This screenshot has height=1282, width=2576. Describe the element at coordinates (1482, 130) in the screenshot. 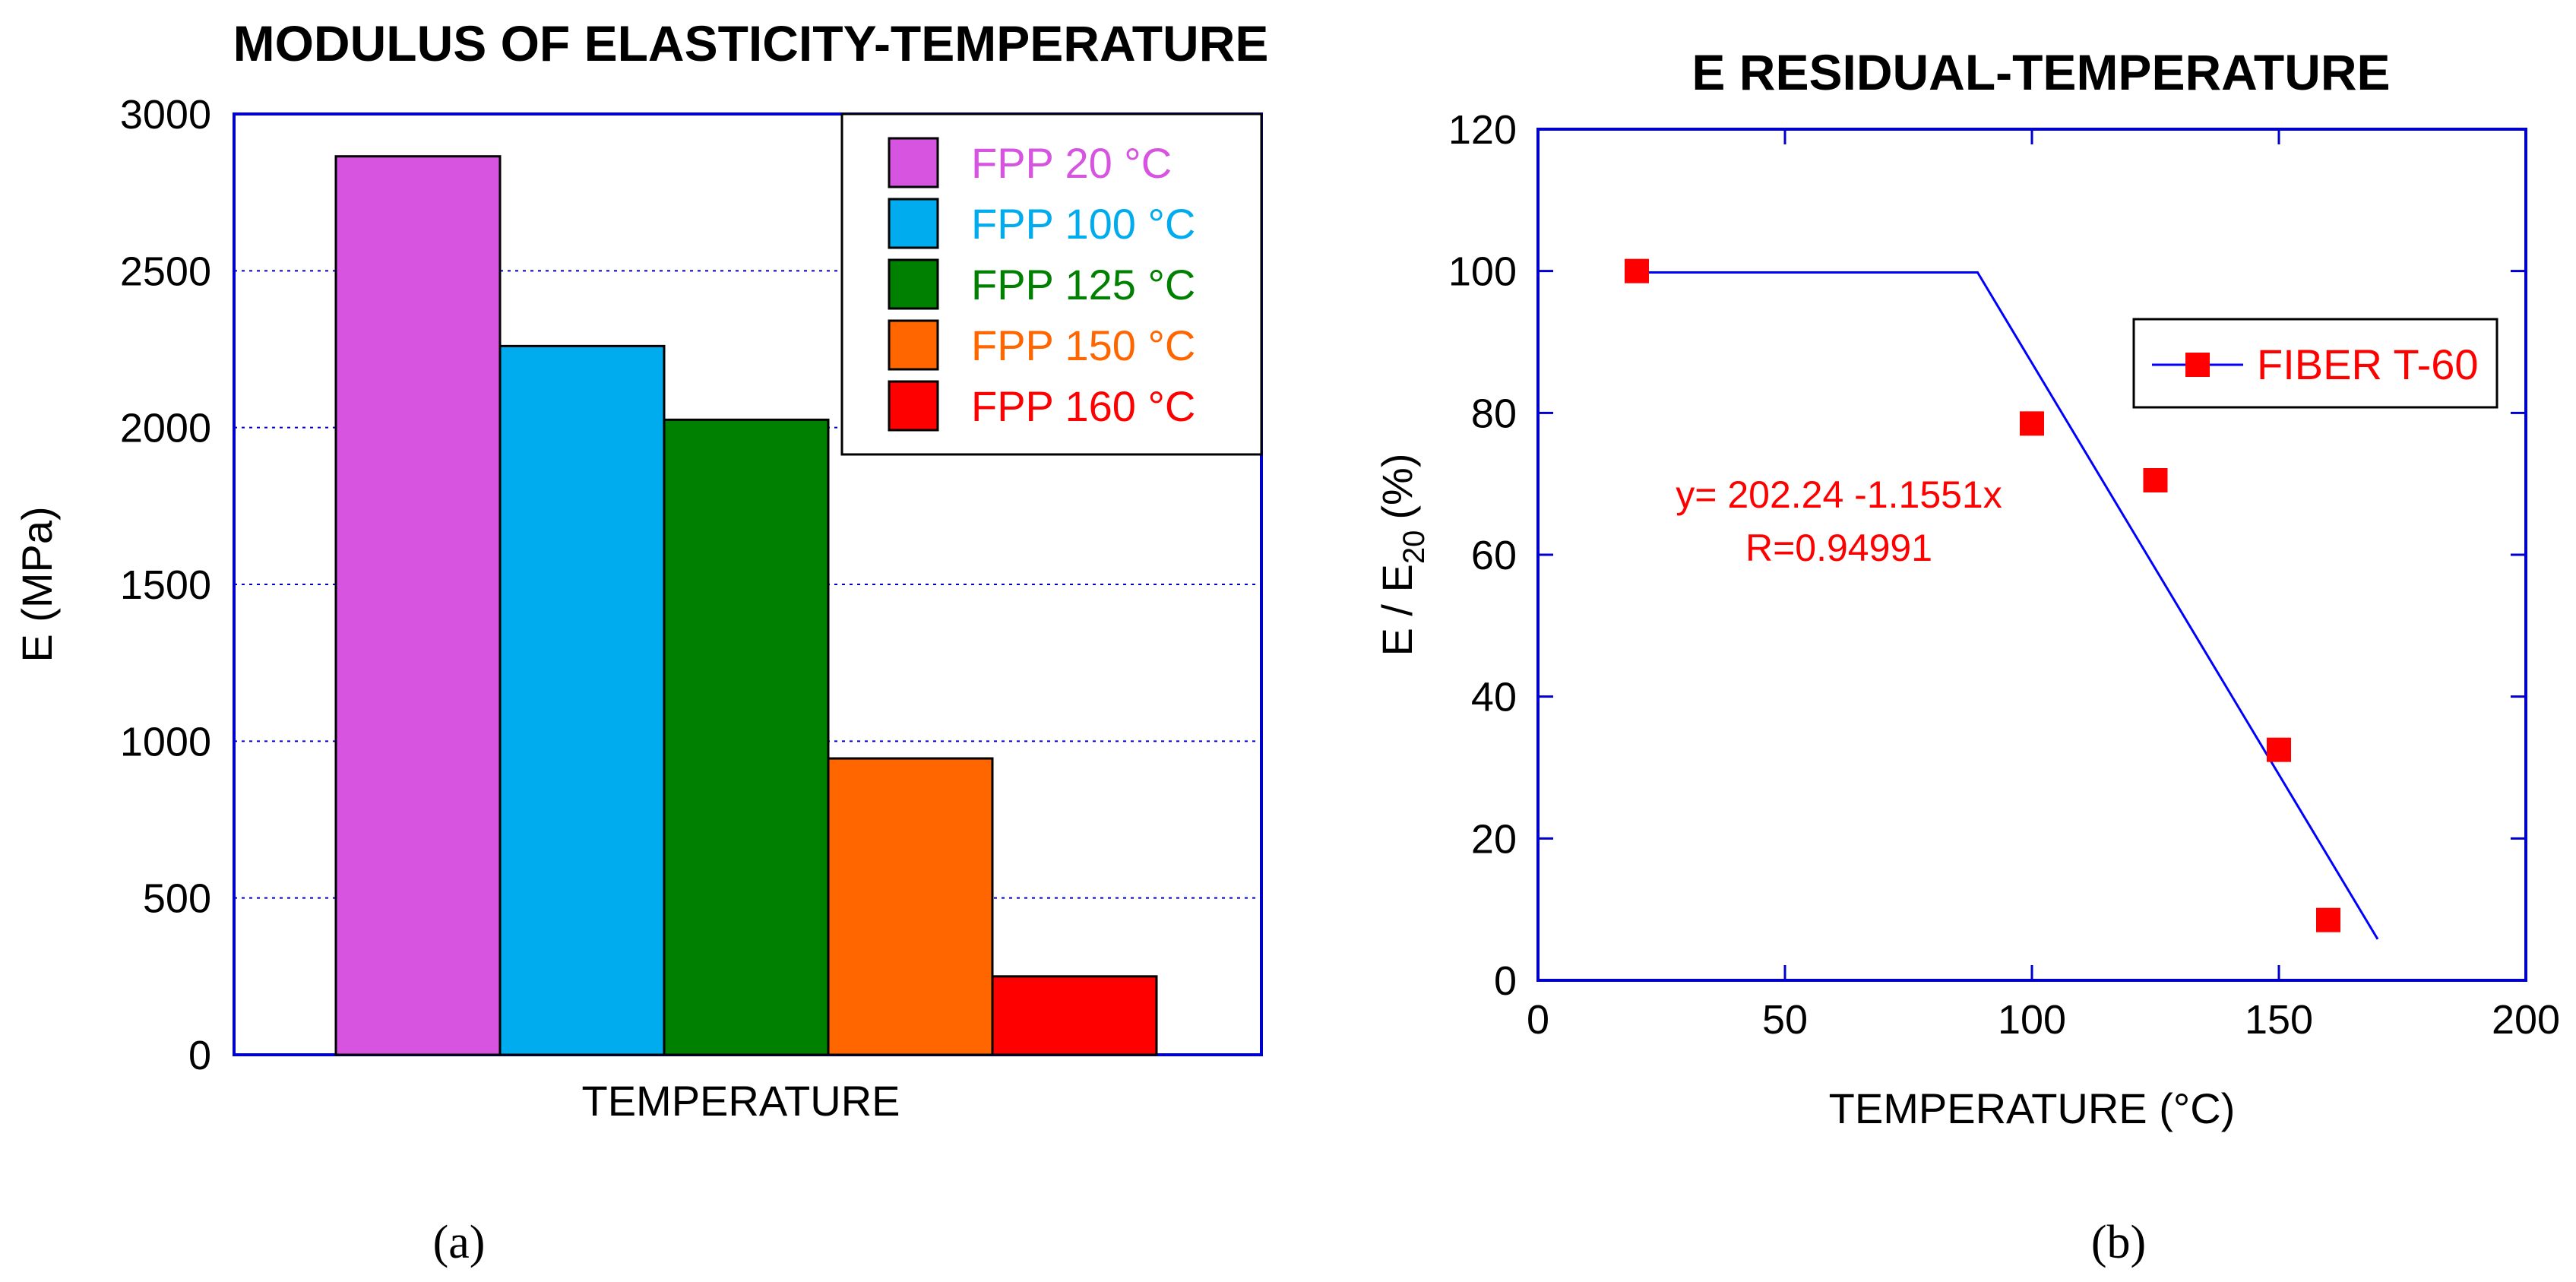

I see `chart-b-y-tick-label: 120` at that location.